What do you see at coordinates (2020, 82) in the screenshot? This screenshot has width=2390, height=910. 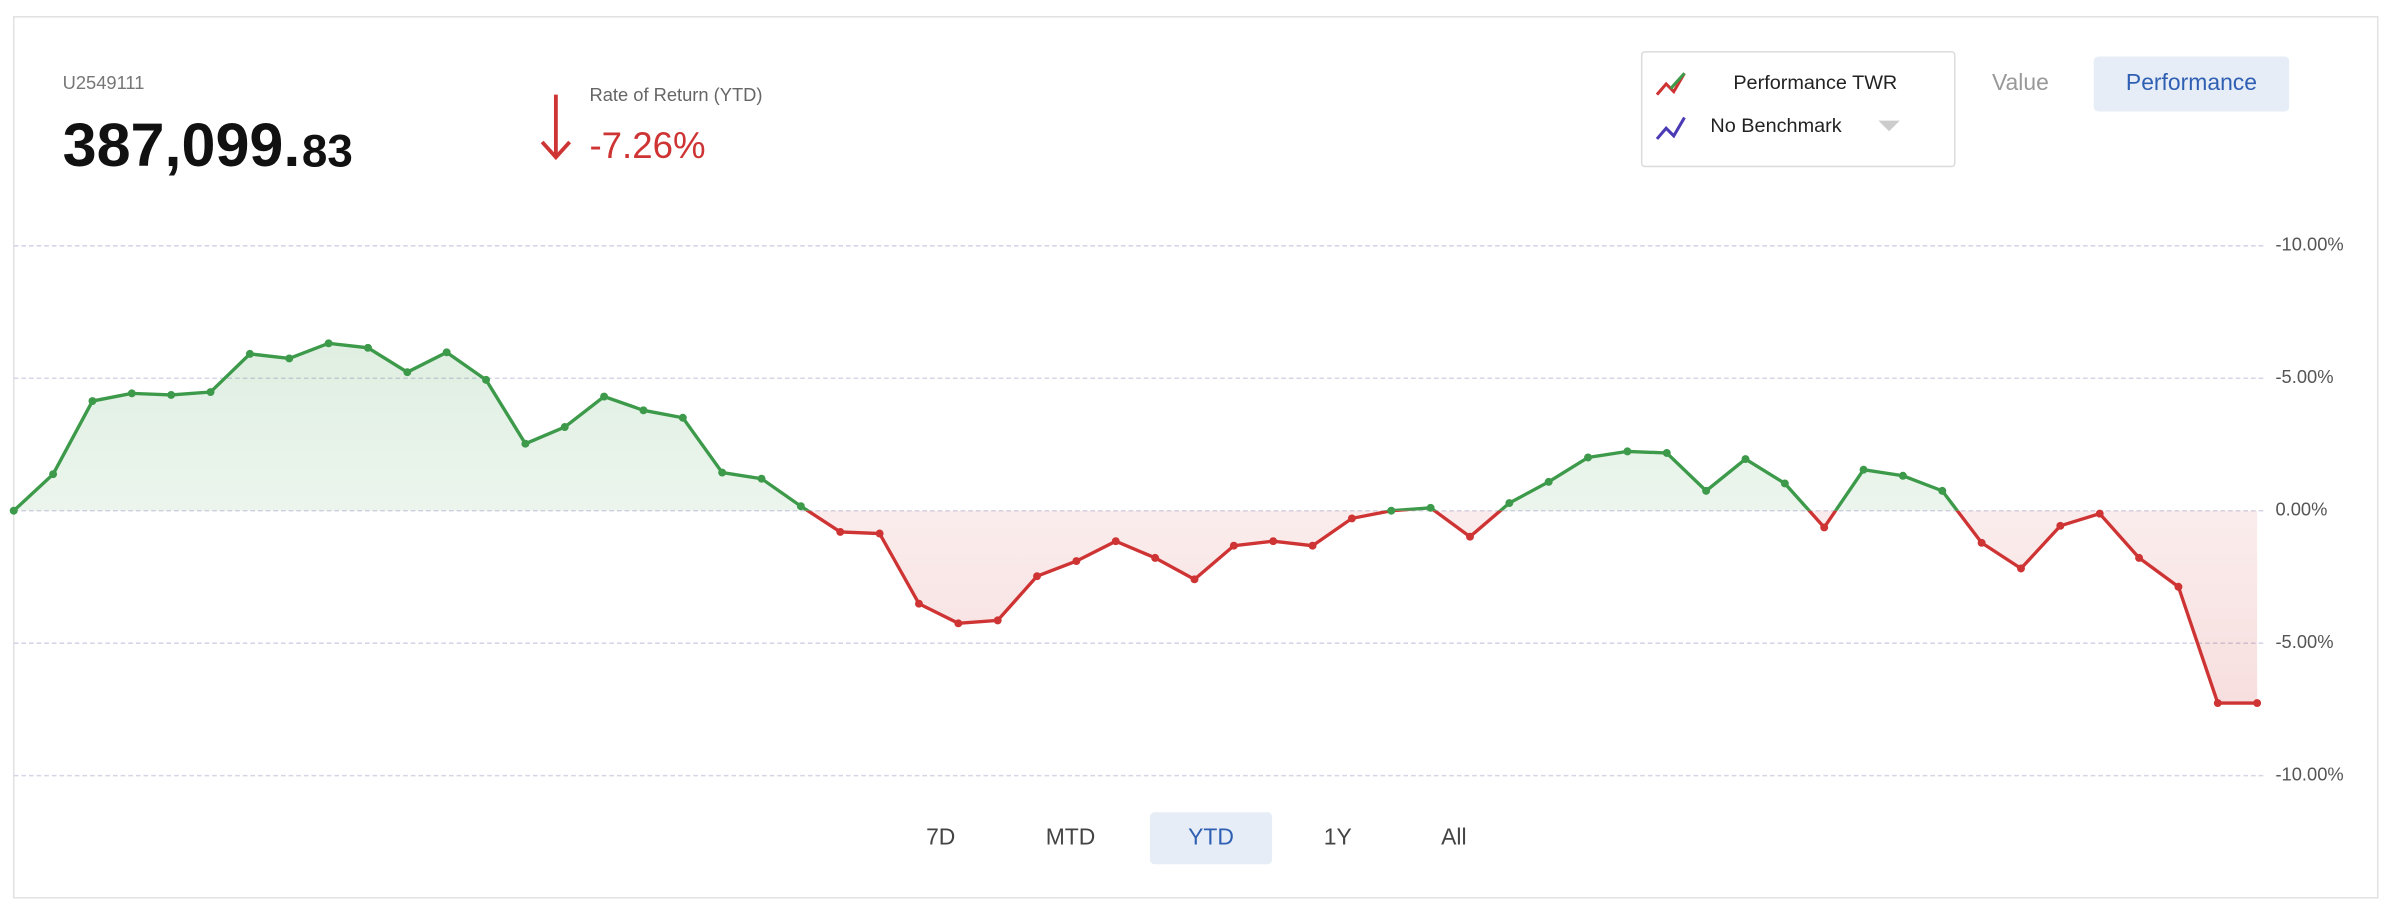 I see `view-button: Value` at bounding box center [2020, 82].